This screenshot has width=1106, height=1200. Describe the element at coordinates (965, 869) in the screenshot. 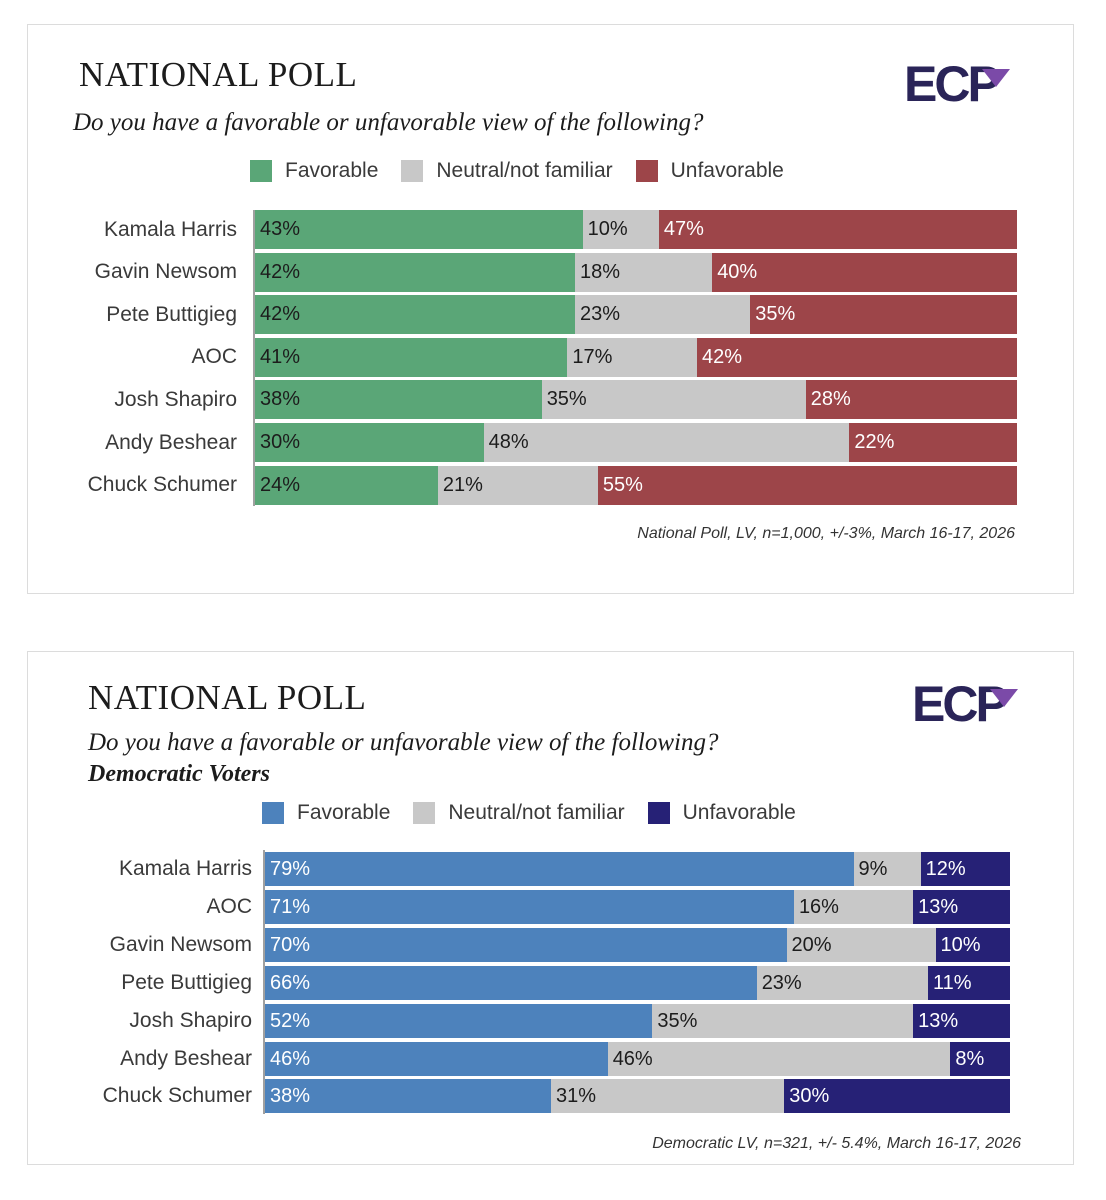

I see `bar-segment-unfavorable: 12%` at that location.